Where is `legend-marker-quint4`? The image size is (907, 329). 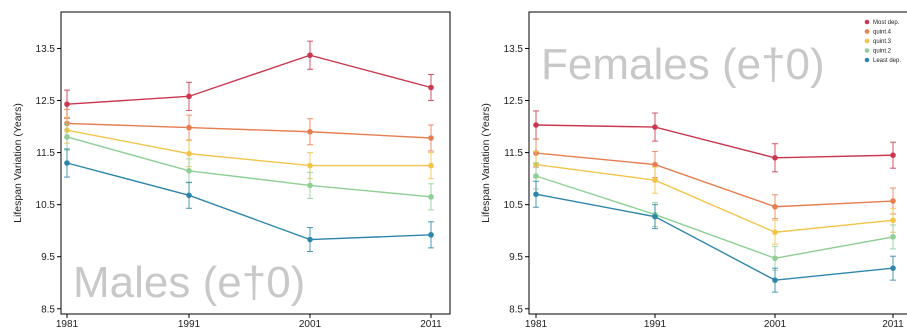 legend-marker-quint4 is located at coordinates (867, 31).